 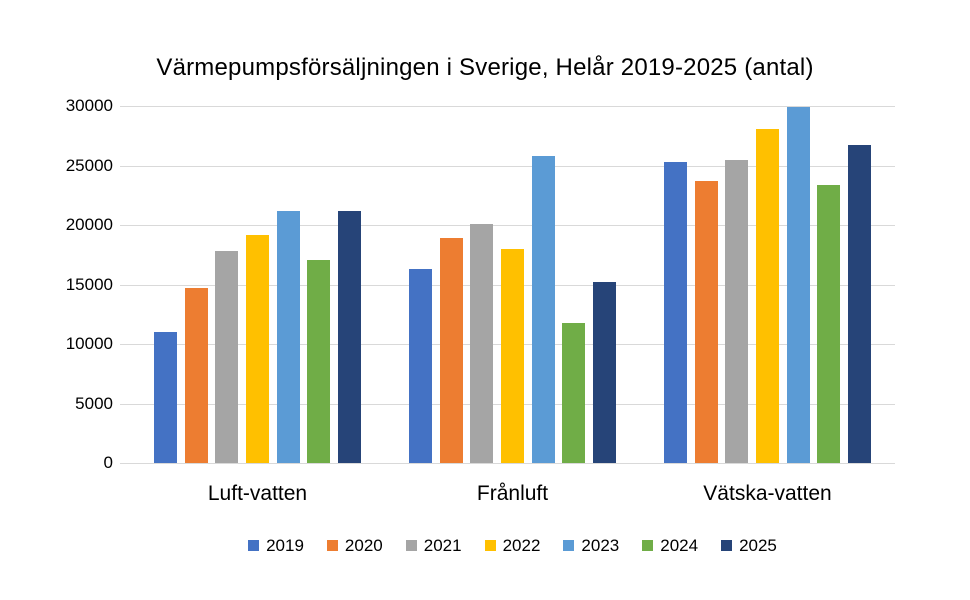 I want to click on y-tick-label: 25000, so click(x=89, y=165).